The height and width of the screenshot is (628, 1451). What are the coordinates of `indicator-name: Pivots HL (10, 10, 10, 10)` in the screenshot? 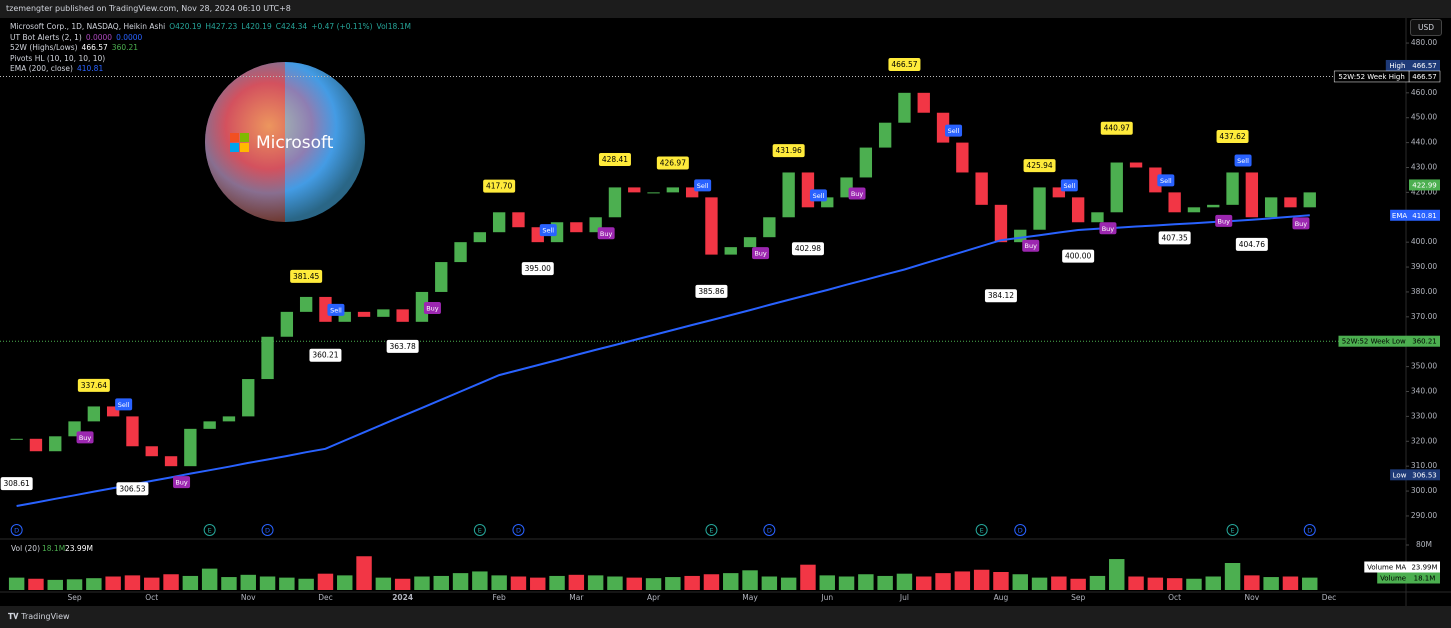 It's located at (58, 58).